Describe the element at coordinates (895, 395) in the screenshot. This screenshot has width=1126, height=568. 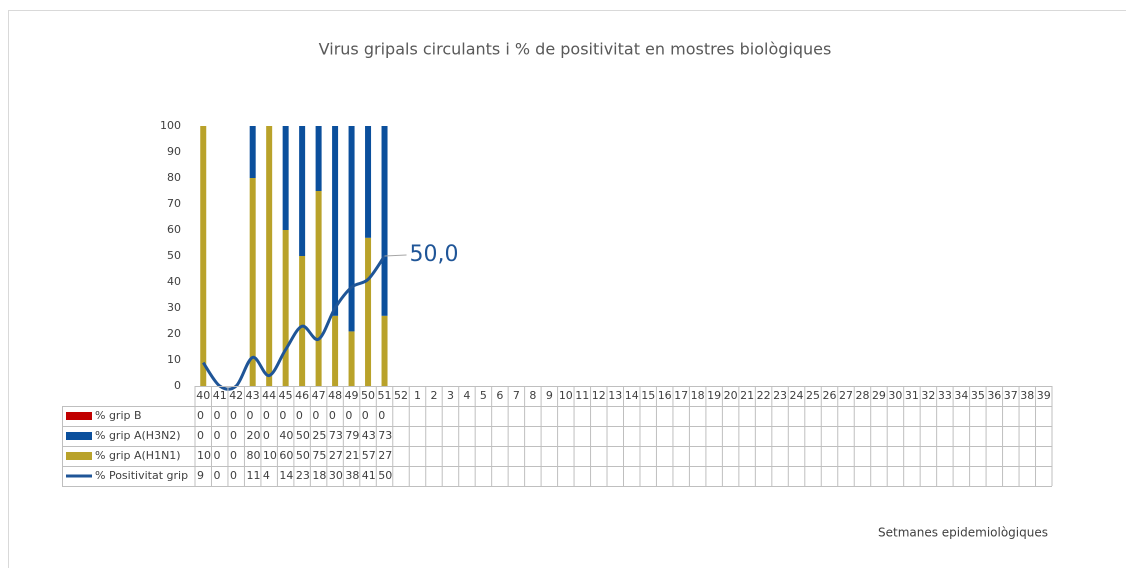
I see `x-tick-label: 30` at that location.